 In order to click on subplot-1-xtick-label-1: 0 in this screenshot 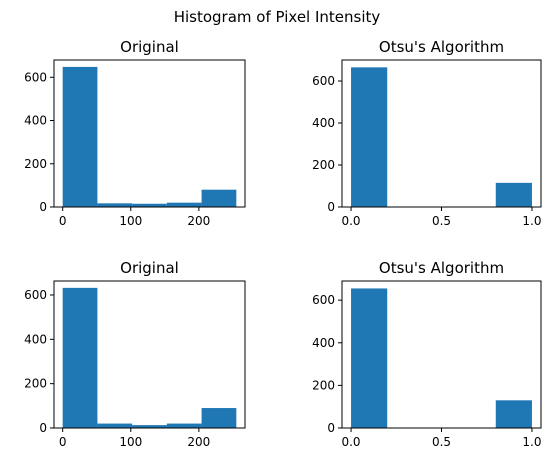, I will do `click(63, 221)`.